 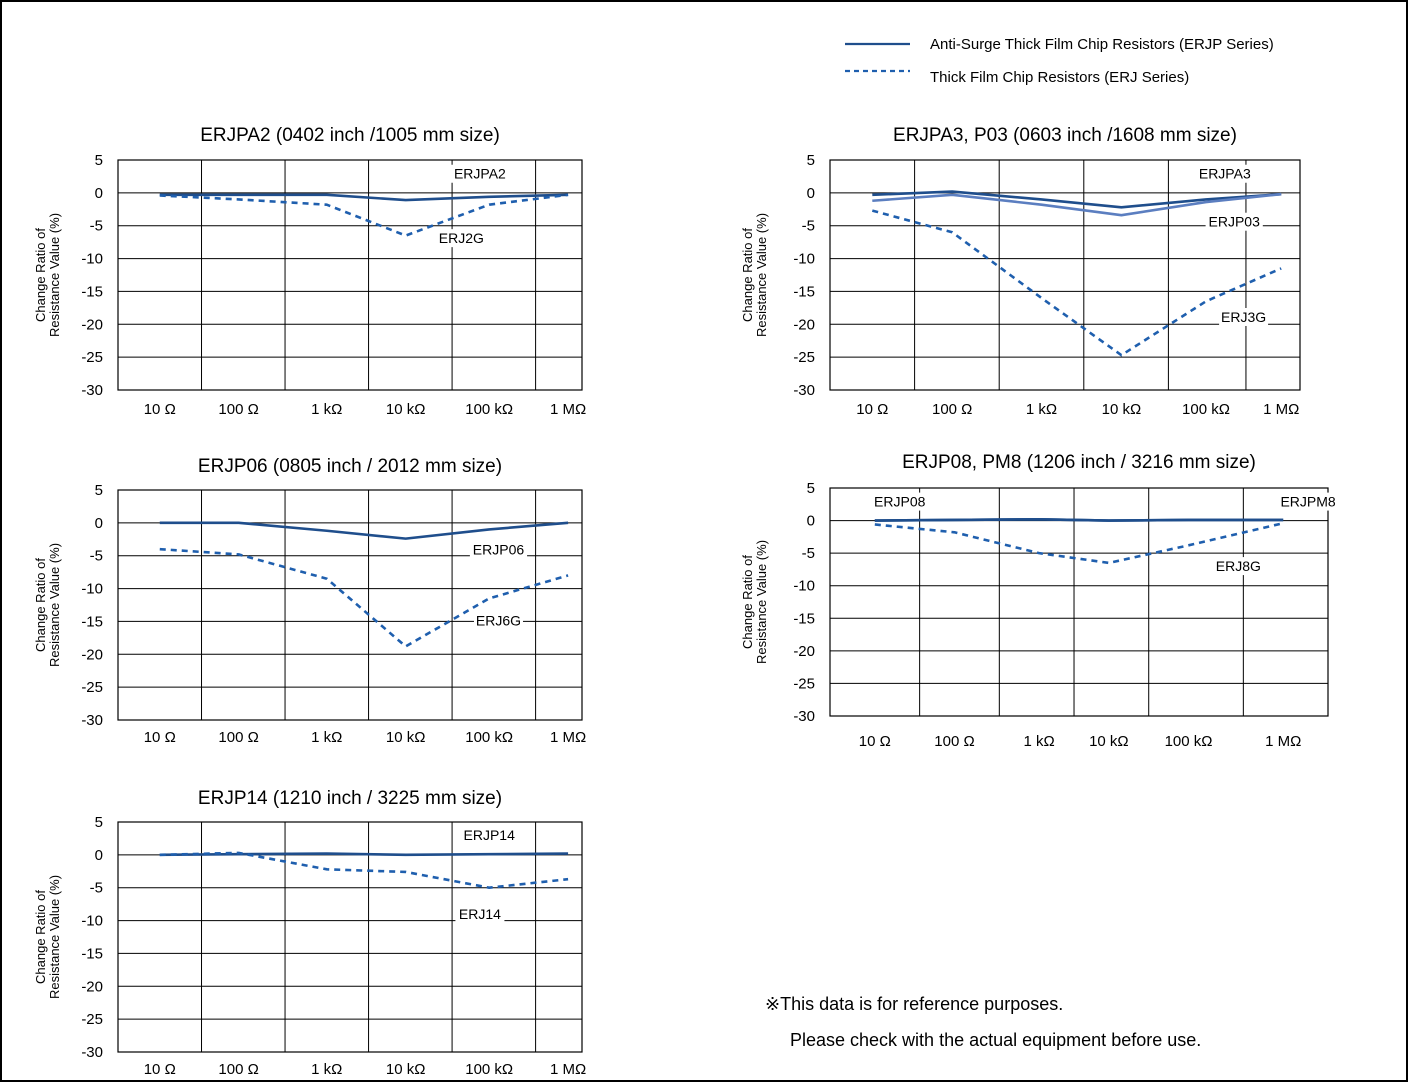 I want to click on chart-title: ERJPA2 (0402 inch /1005 mm size), so click(x=350, y=135).